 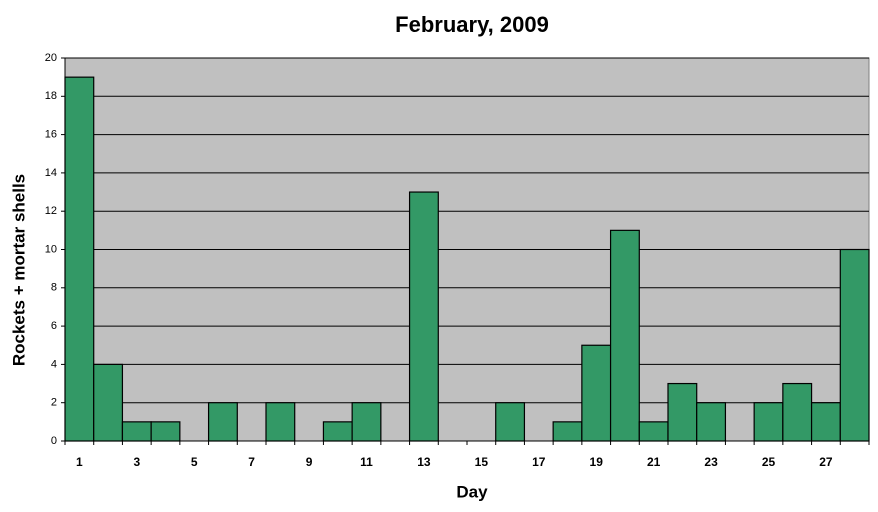 I want to click on y-tick-label: 4, so click(x=54, y=364).